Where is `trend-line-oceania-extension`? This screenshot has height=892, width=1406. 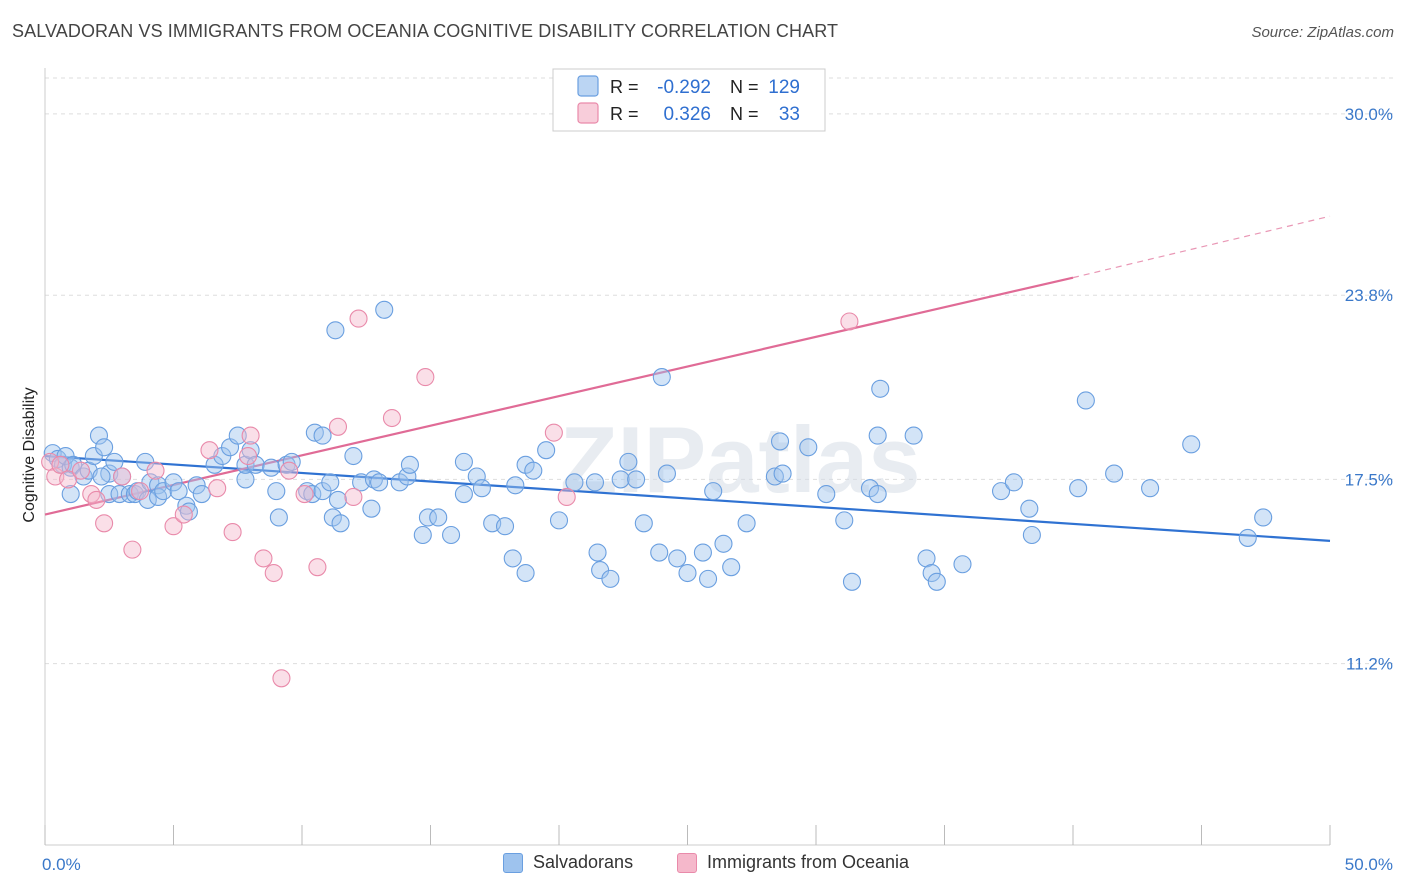 trend-line-oceania-extension is located at coordinates (1201, 247).